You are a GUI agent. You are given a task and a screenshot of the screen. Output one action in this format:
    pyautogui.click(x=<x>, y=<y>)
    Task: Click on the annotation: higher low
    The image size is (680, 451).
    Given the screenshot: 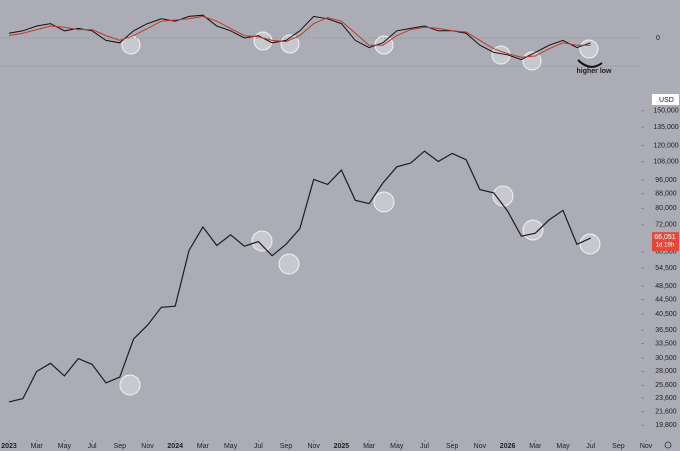 What is the action you would take?
    pyautogui.click(x=595, y=71)
    